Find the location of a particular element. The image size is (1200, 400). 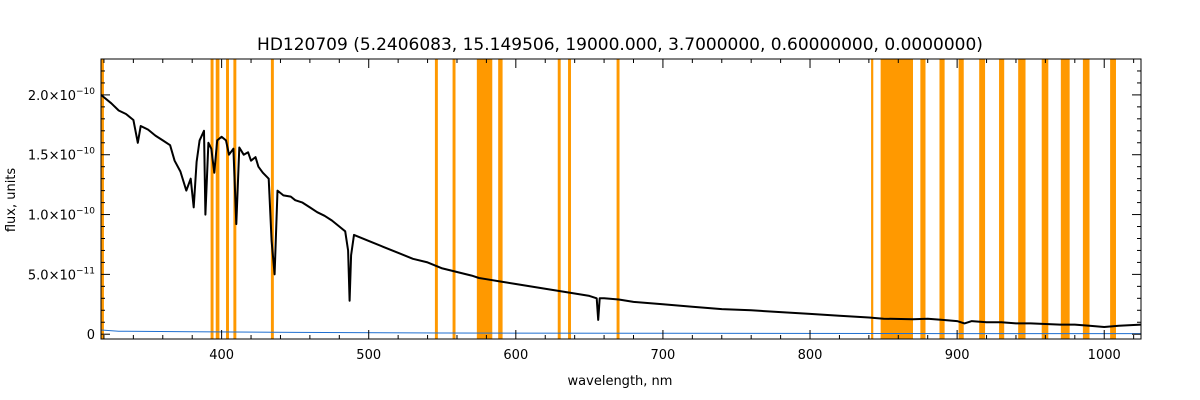

x-tick-label: 700 is located at coordinates (663, 355).